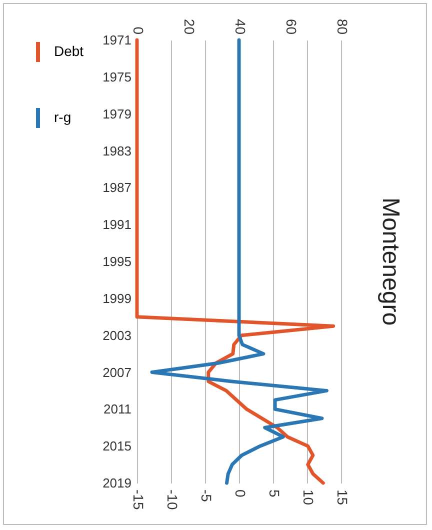 The image size is (432, 530). What do you see at coordinates (138, 500) in the screenshot?
I see `x-tick-label: -15` at bounding box center [138, 500].